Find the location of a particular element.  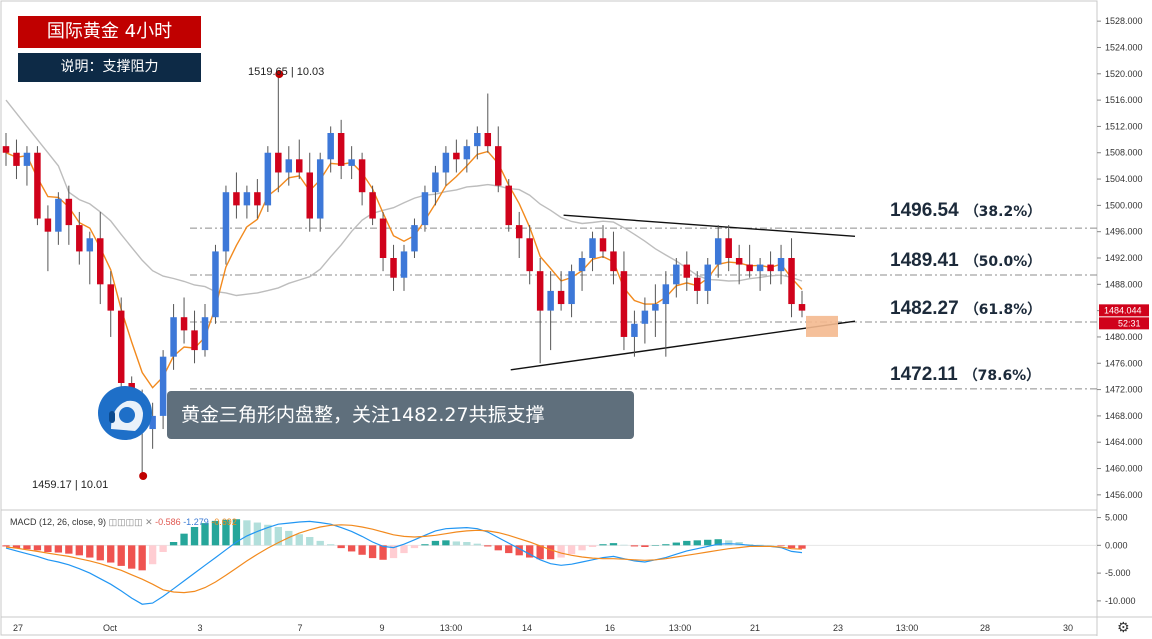

high-marker-dot is located at coordinates (279, 74).